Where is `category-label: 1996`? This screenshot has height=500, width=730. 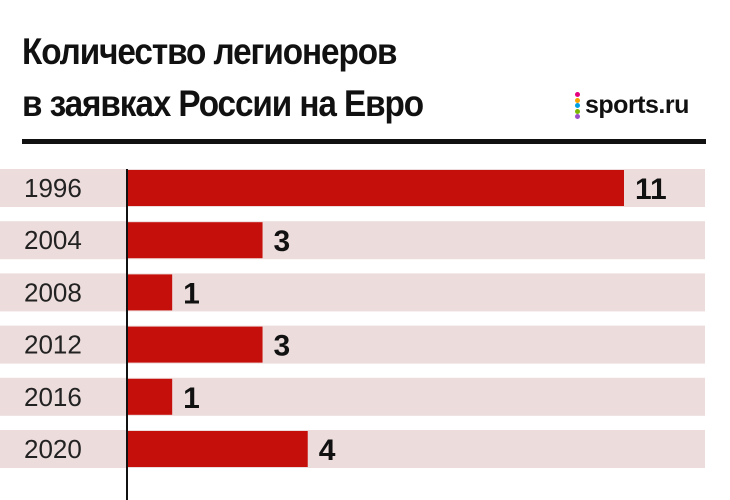
category-label: 1996 is located at coordinates (53, 188).